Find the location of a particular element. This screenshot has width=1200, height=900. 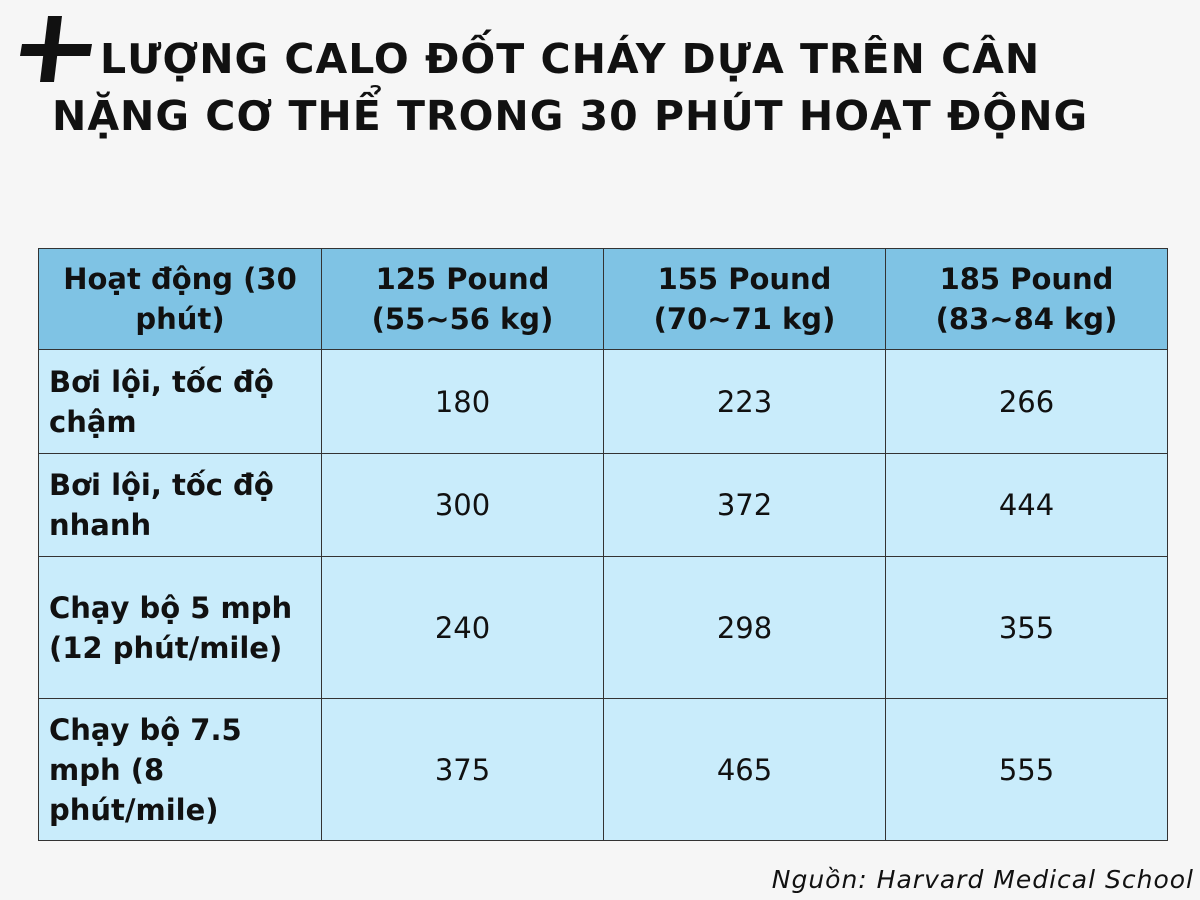

calorie-cell: 555 is located at coordinates (1026, 769).